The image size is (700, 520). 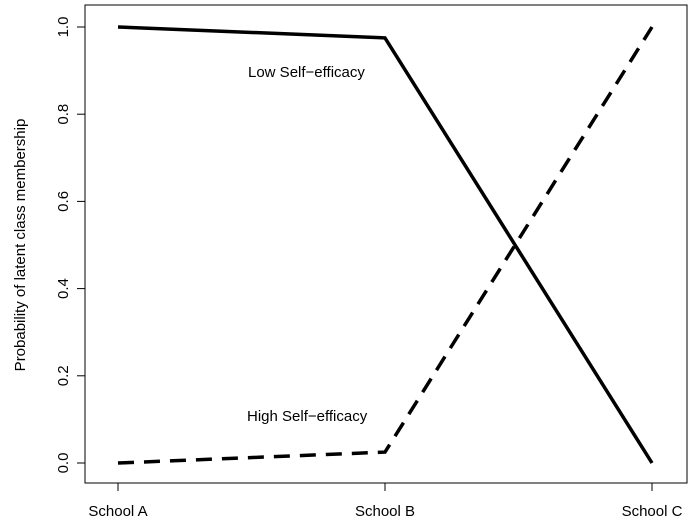 I want to click on y-tick-label: 0.4, so click(x=63, y=288).